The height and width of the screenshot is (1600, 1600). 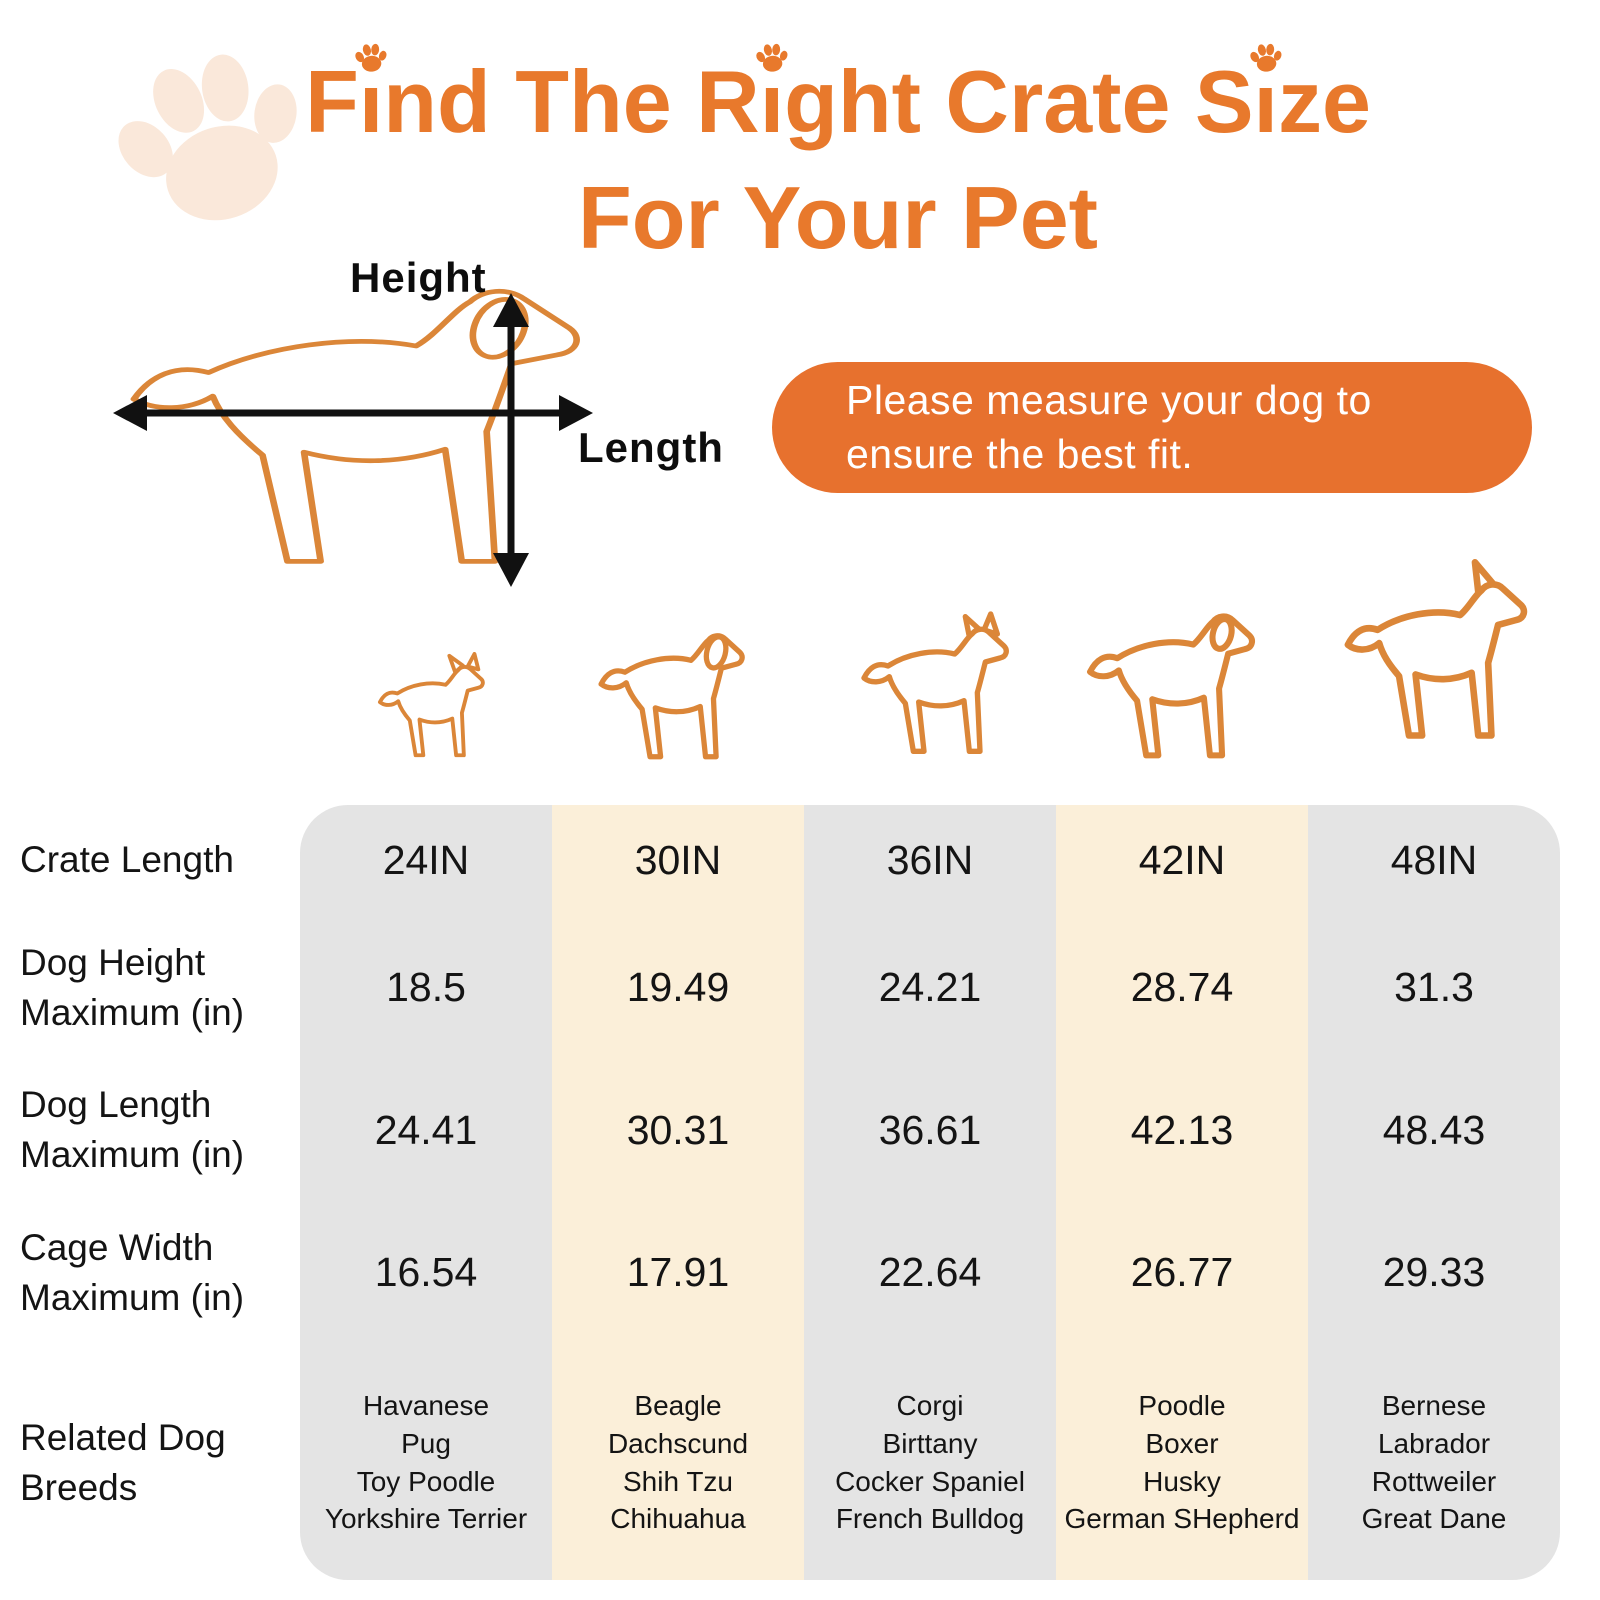 I want to click on column-42in-stripe, so click(x=1182, y=1192).